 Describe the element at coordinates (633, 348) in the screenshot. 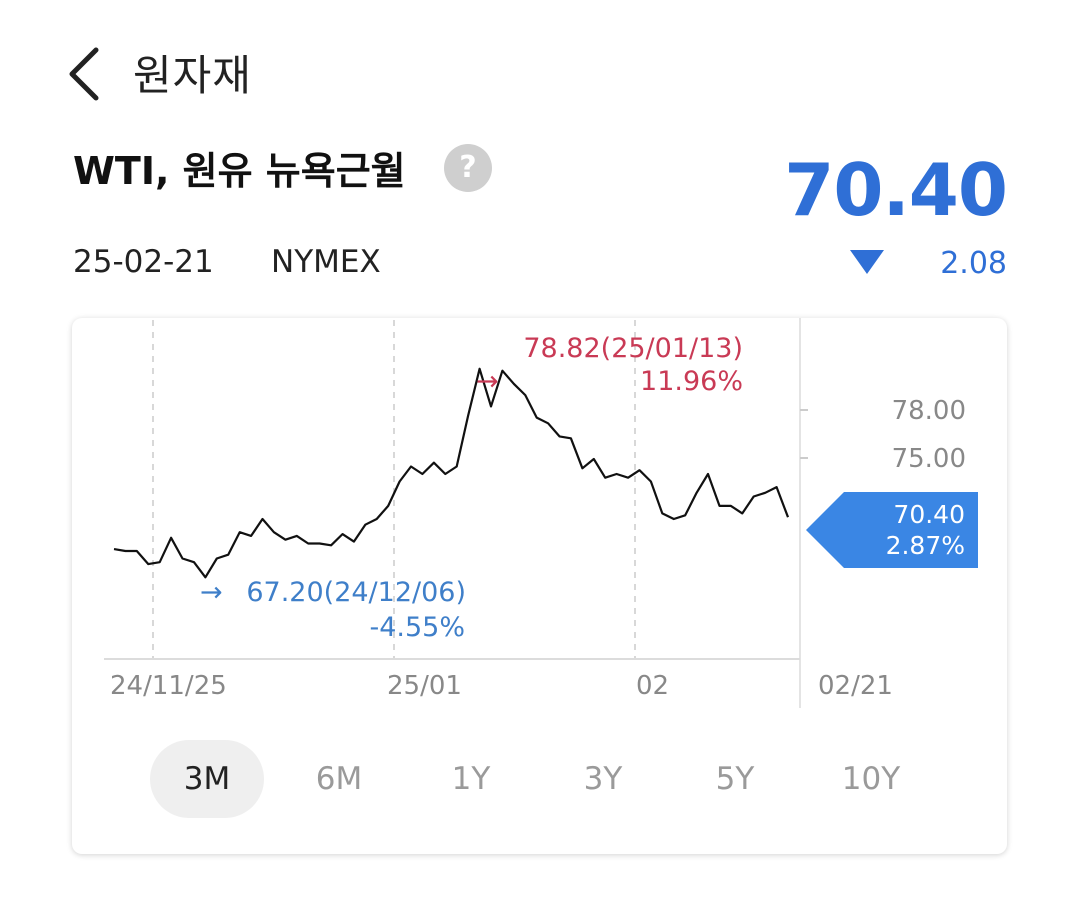

I see `high-annotation-label: 78.82(25/01/13)` at that location.